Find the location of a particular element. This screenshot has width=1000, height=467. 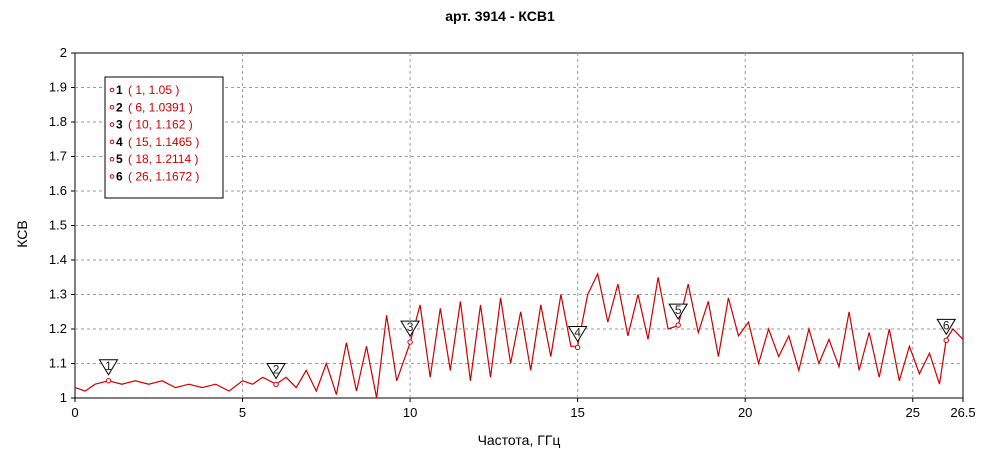

marker-label: 4 is located at coordinates (577, 332).